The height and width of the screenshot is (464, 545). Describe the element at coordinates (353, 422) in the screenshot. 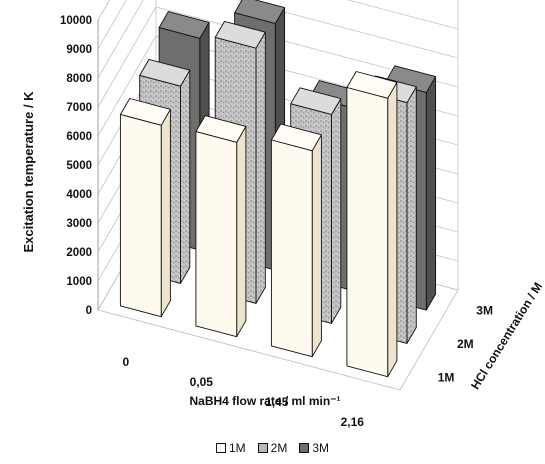

I see `x-tick-label: 2,16` at that location.